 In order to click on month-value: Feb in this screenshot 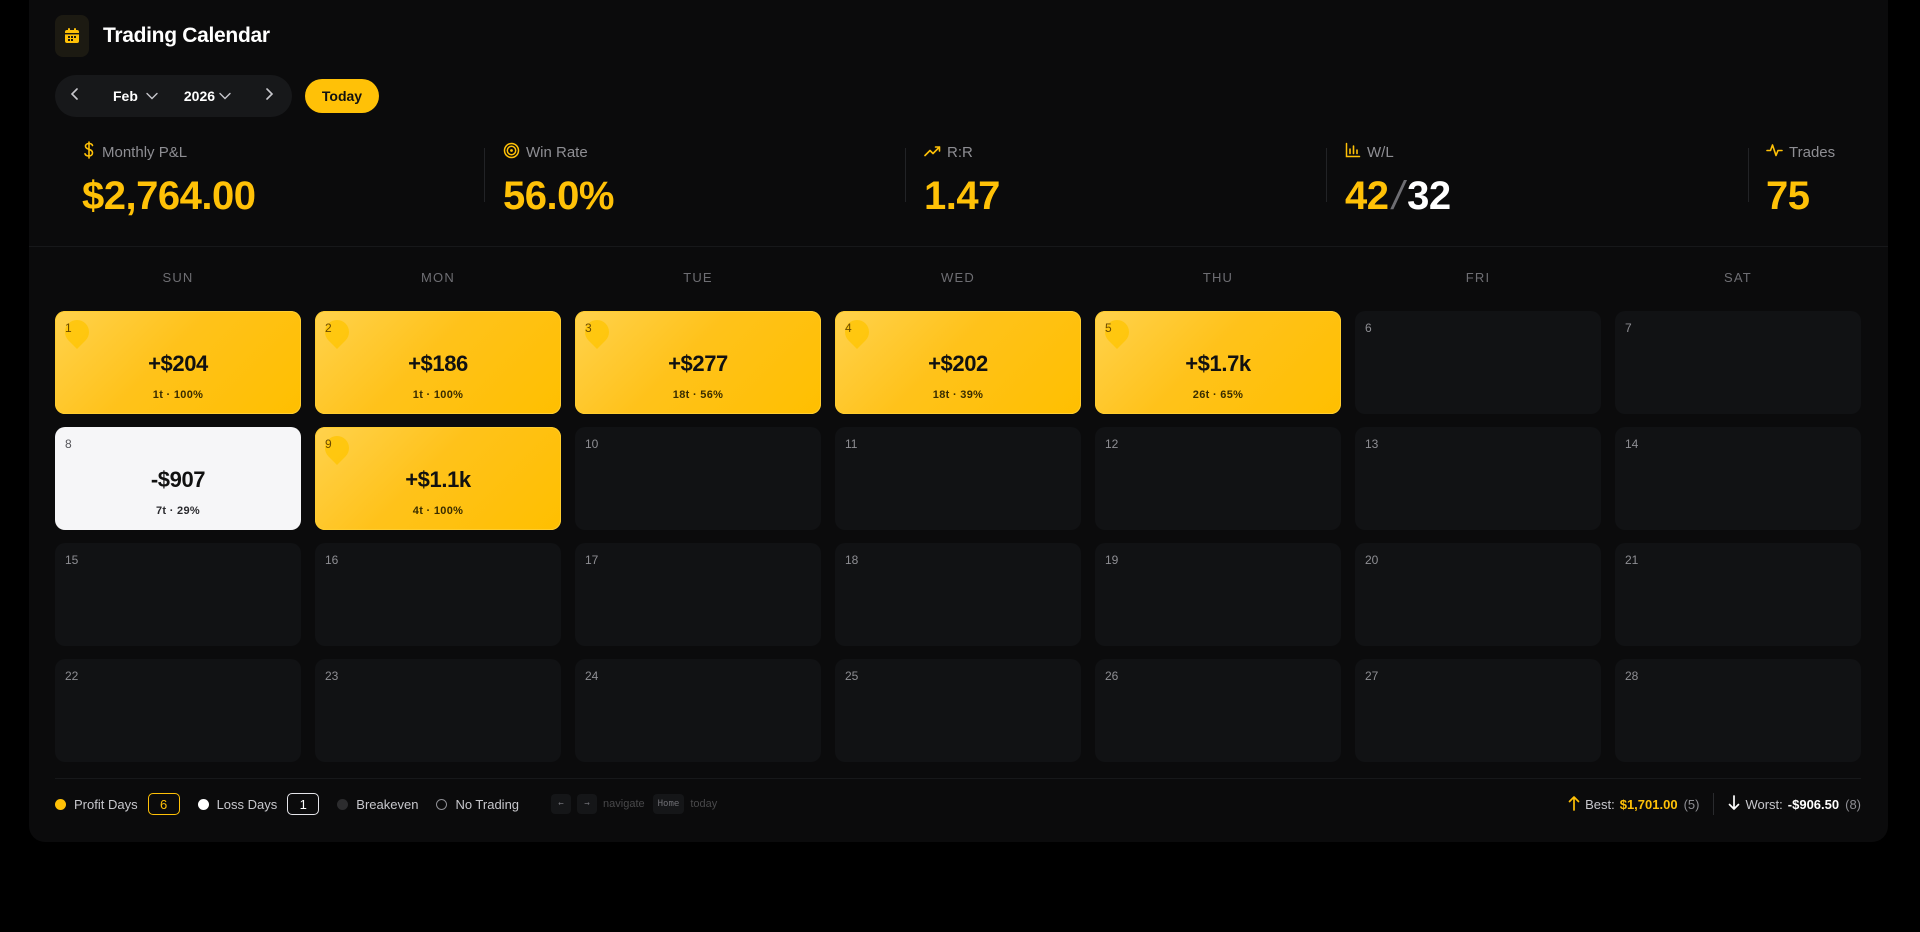, I will do `click(125, 96)`.